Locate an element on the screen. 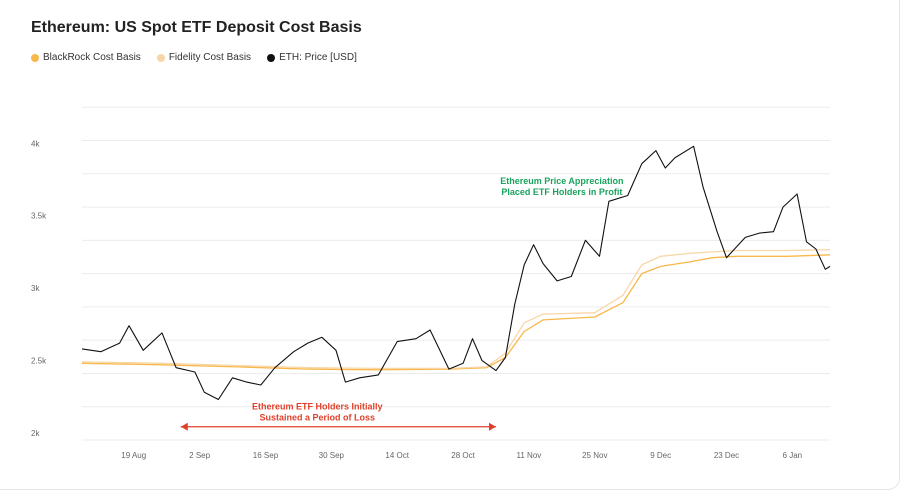 This screenshot has height=497, width=906. x-tick-label: 2 Sep is located at coordinates (199, 455).